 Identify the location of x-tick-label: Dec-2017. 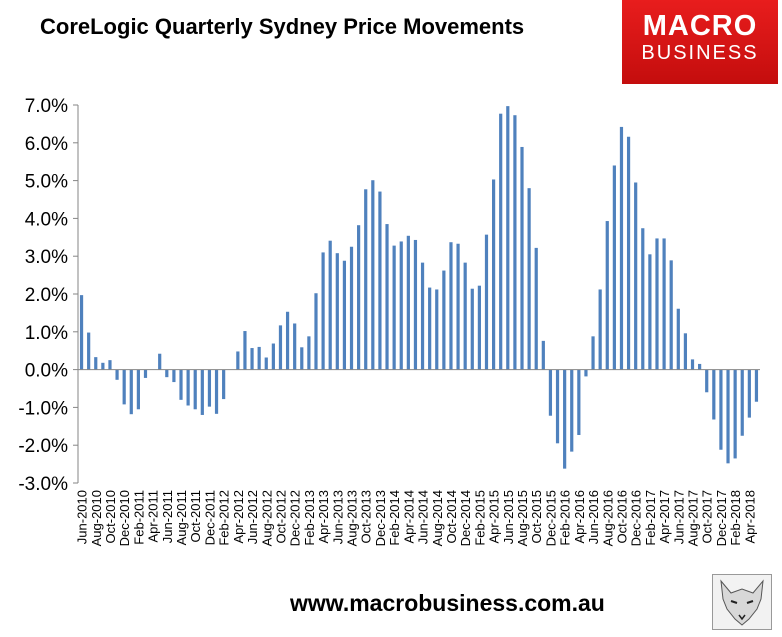
(721, 518).